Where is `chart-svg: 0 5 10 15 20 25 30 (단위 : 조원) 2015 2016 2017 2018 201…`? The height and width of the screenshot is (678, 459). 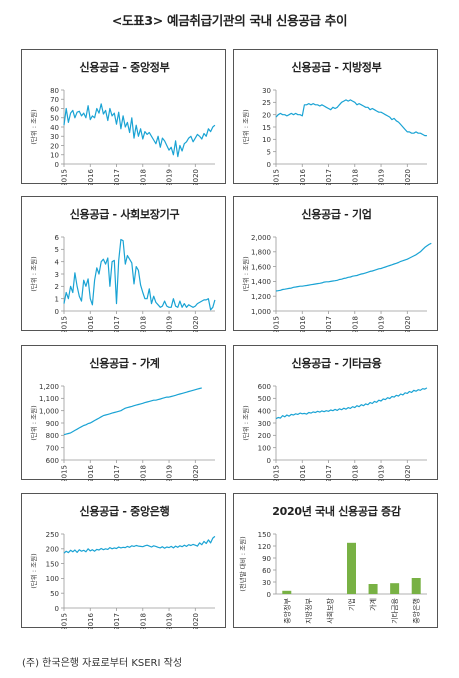
chart-svg: 0 5 10 15 20 25 30 (단위 : 조원) 2015 2016 2017 2018 201… is located at coordinates (334, 136).